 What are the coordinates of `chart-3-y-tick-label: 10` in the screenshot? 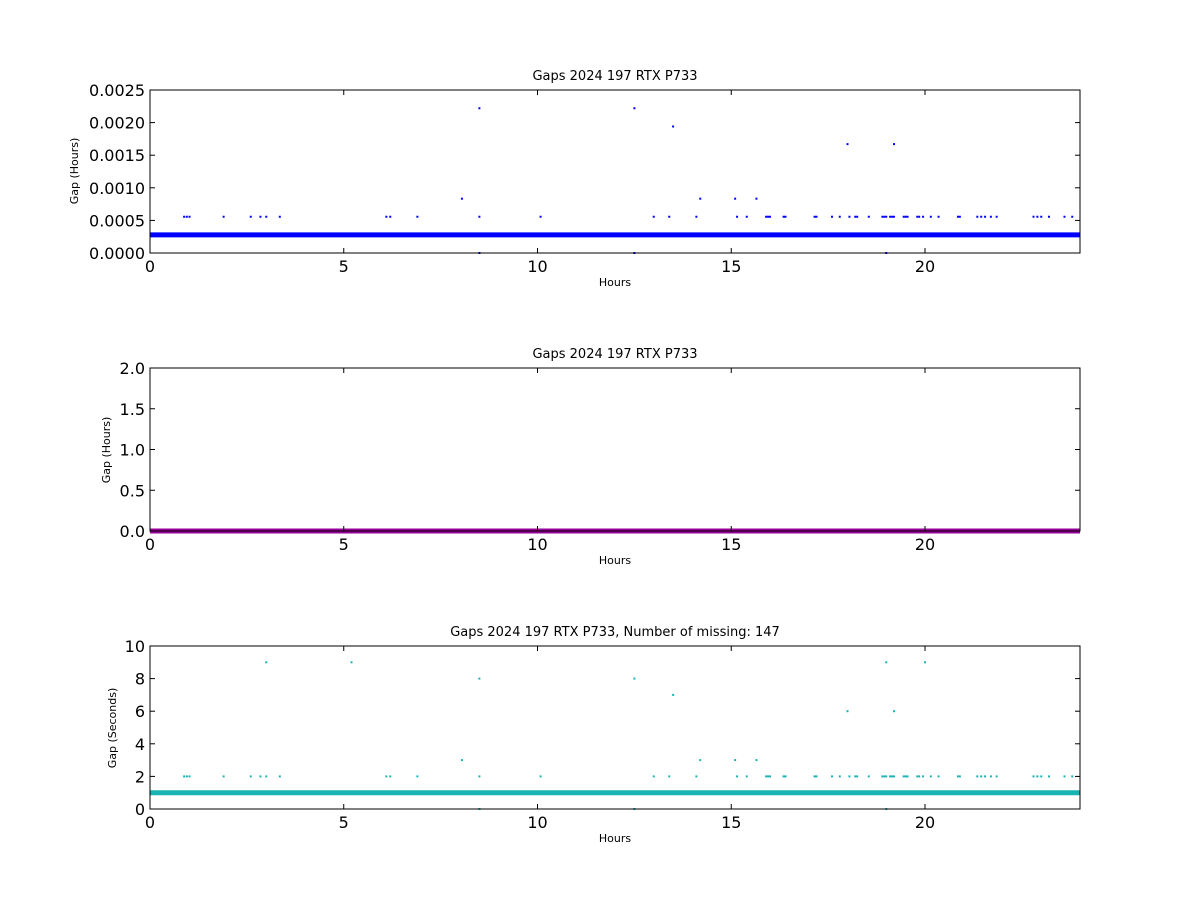 It's located at (135, 646).